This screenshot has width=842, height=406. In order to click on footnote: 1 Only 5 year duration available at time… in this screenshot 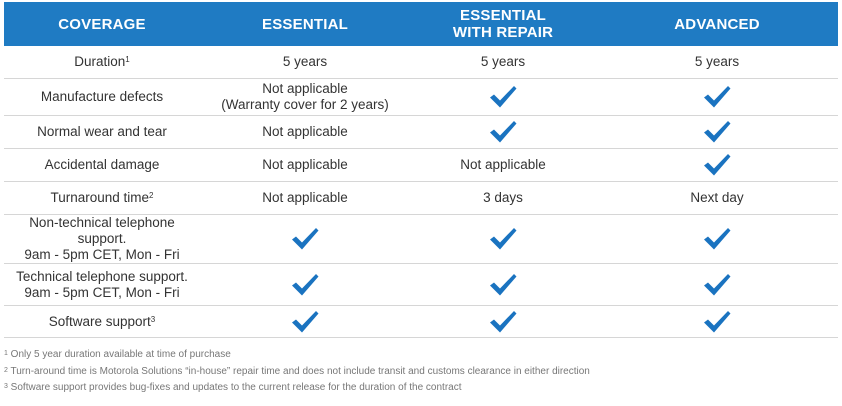, I will do `click(297, 355)`.